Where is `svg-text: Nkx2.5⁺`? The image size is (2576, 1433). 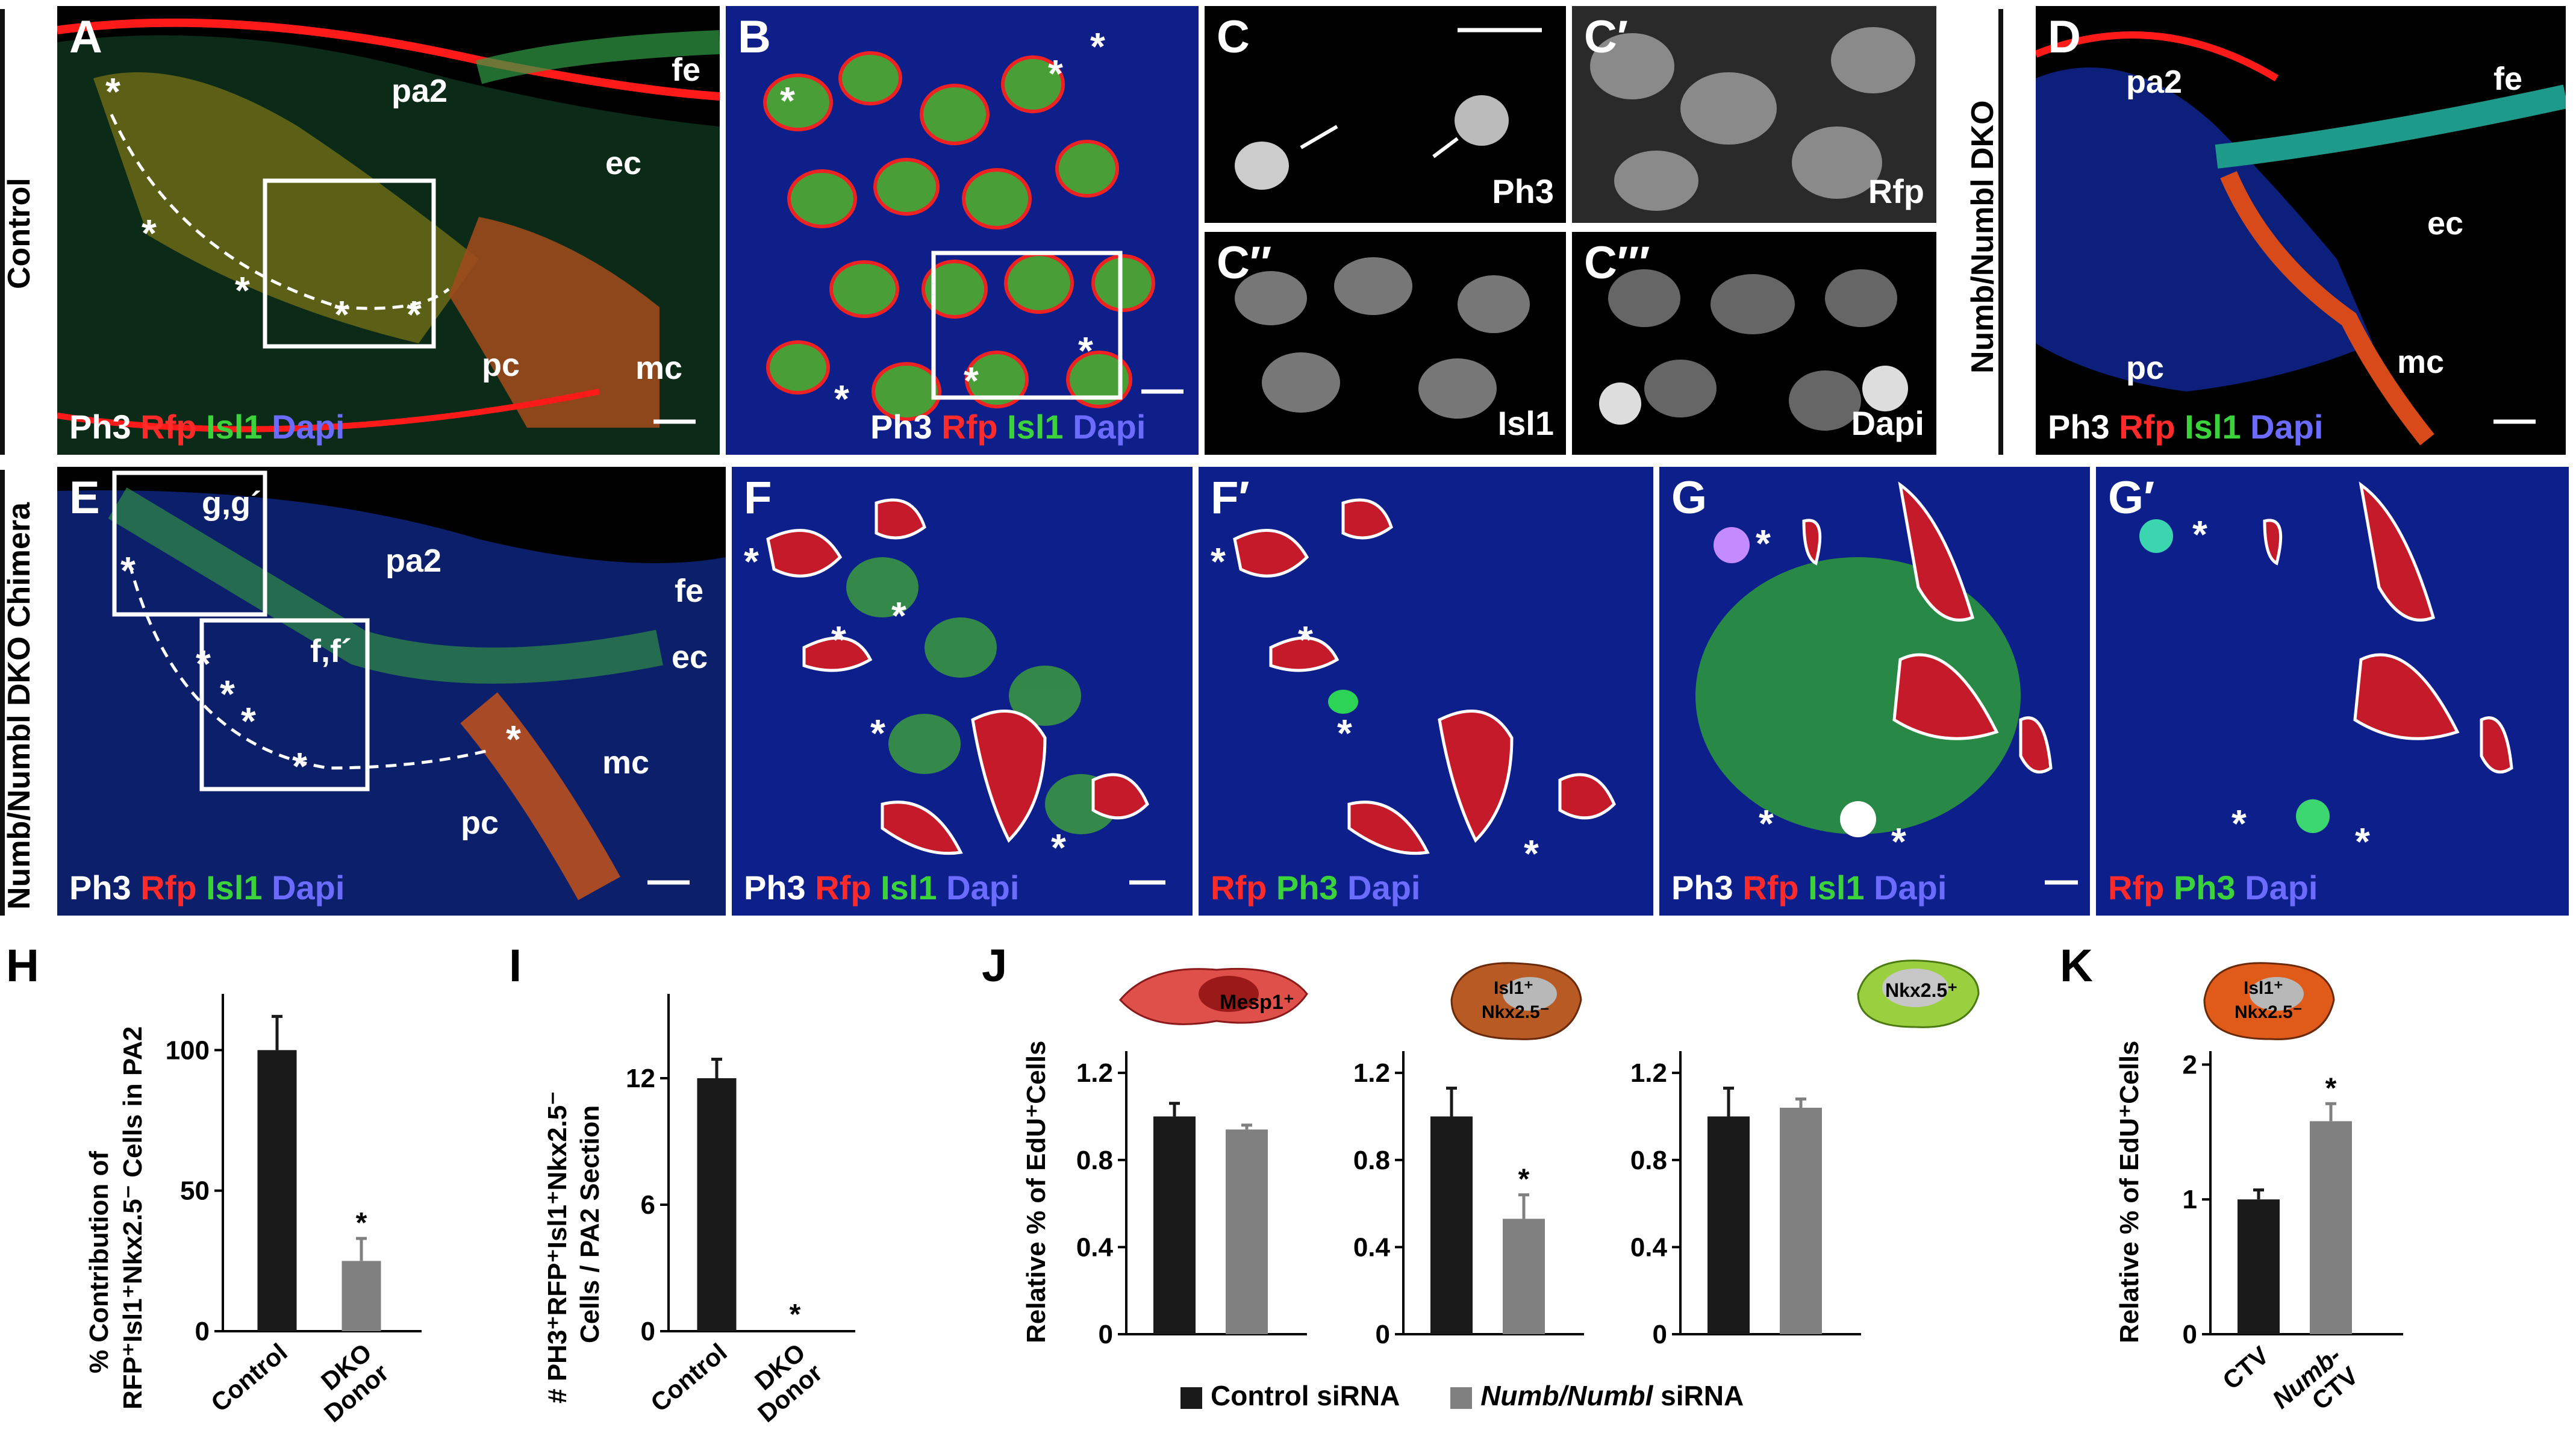
svg-text: Nkx2.5⁺ is located at coordinates (1921, 990).